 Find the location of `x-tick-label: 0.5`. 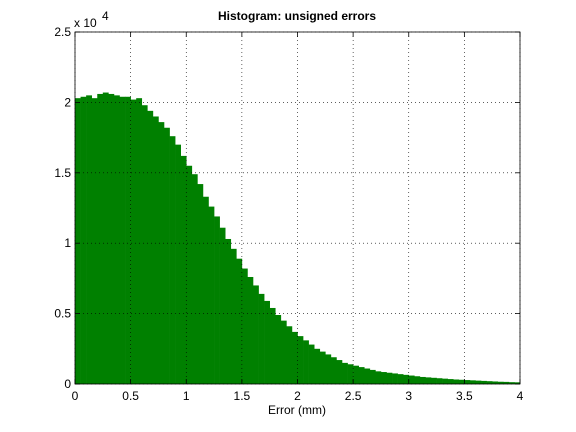

x-tick-label: 0.5 is located at coordinates (130, 396).